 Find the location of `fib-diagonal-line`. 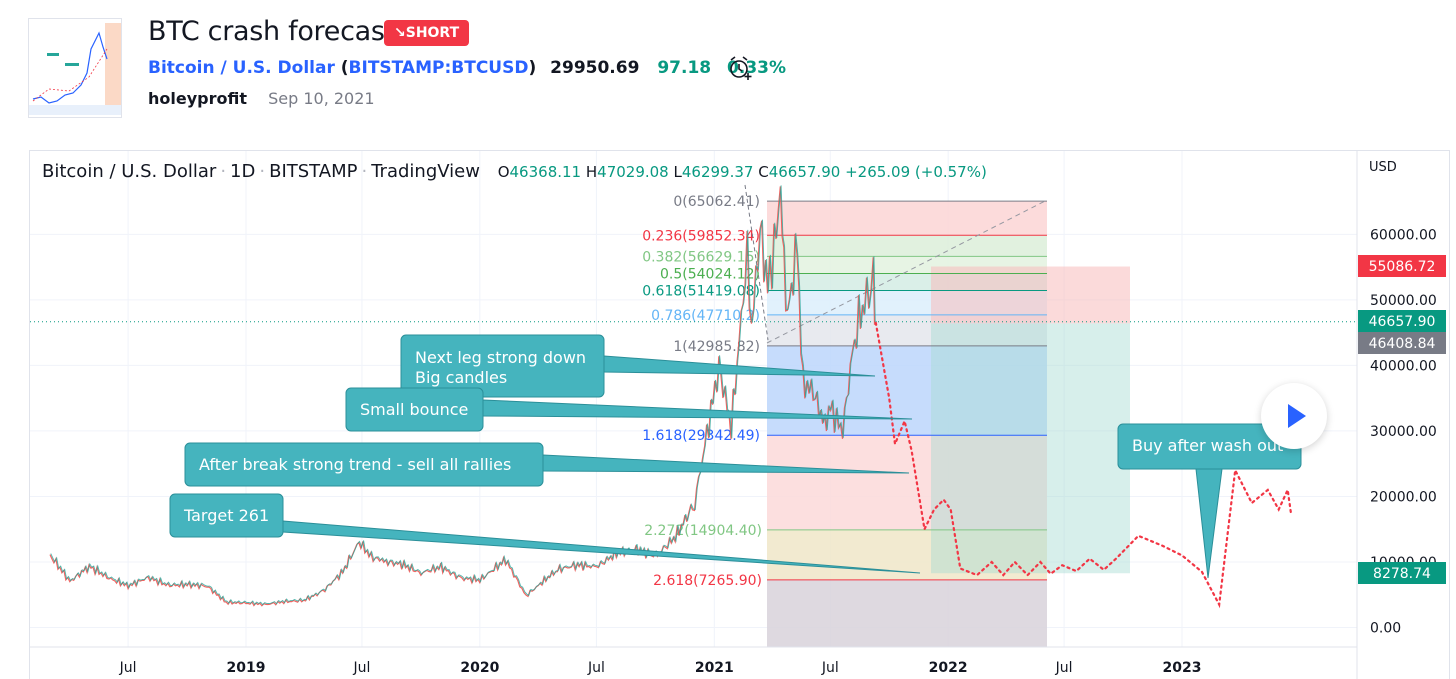

fib-diagonal-line is located at coordinates (907, 271).